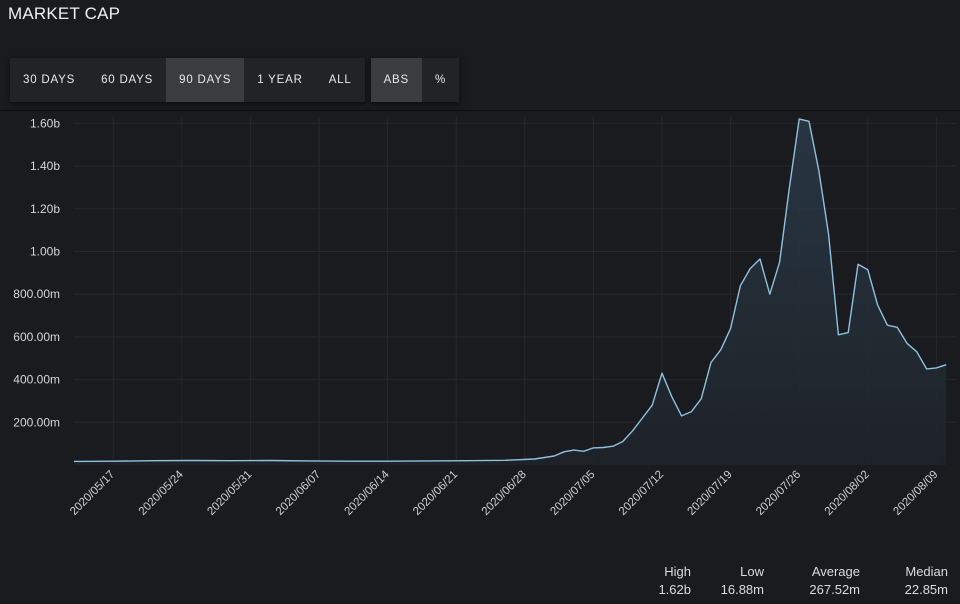 The width and height of the screenshot is (960, 604). I want to click on x-tick-label: 2020/05/31, so click(229, 493).